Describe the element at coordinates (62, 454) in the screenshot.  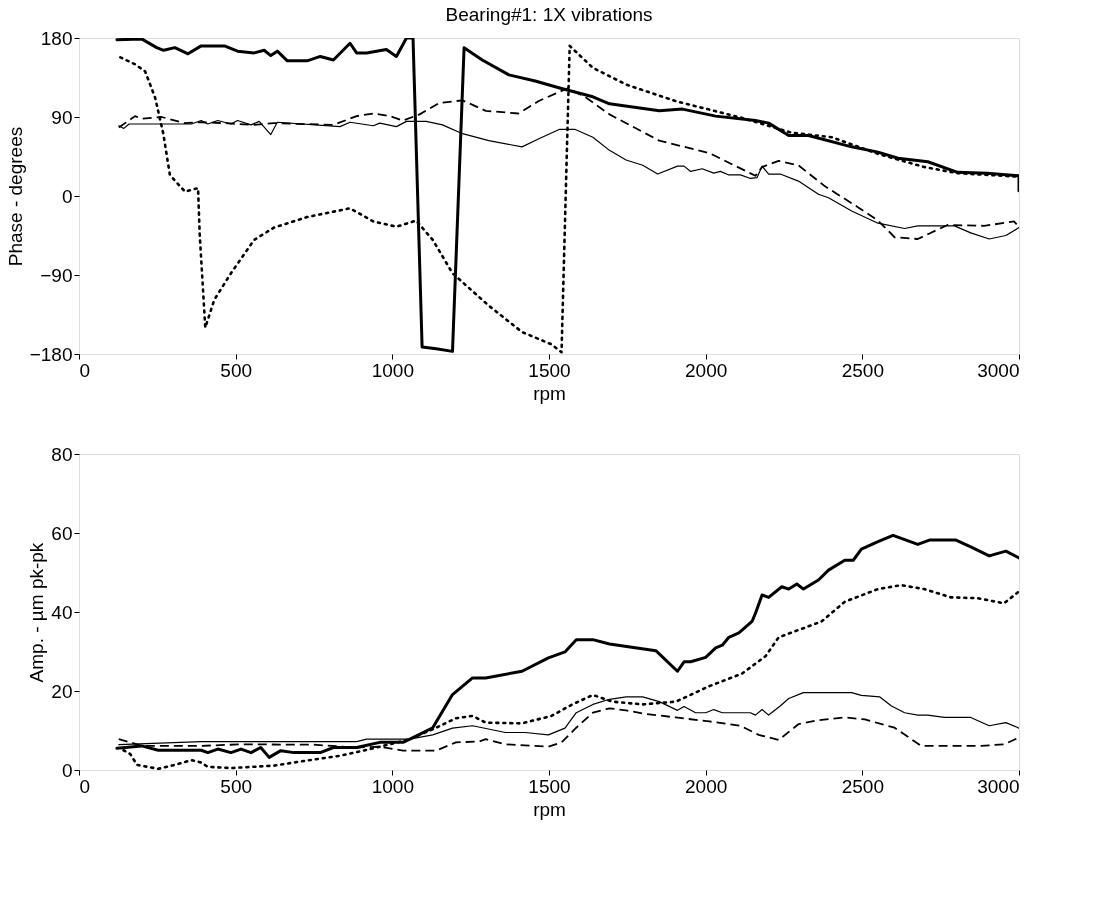
I see `y-tick-label: 80` at that location.